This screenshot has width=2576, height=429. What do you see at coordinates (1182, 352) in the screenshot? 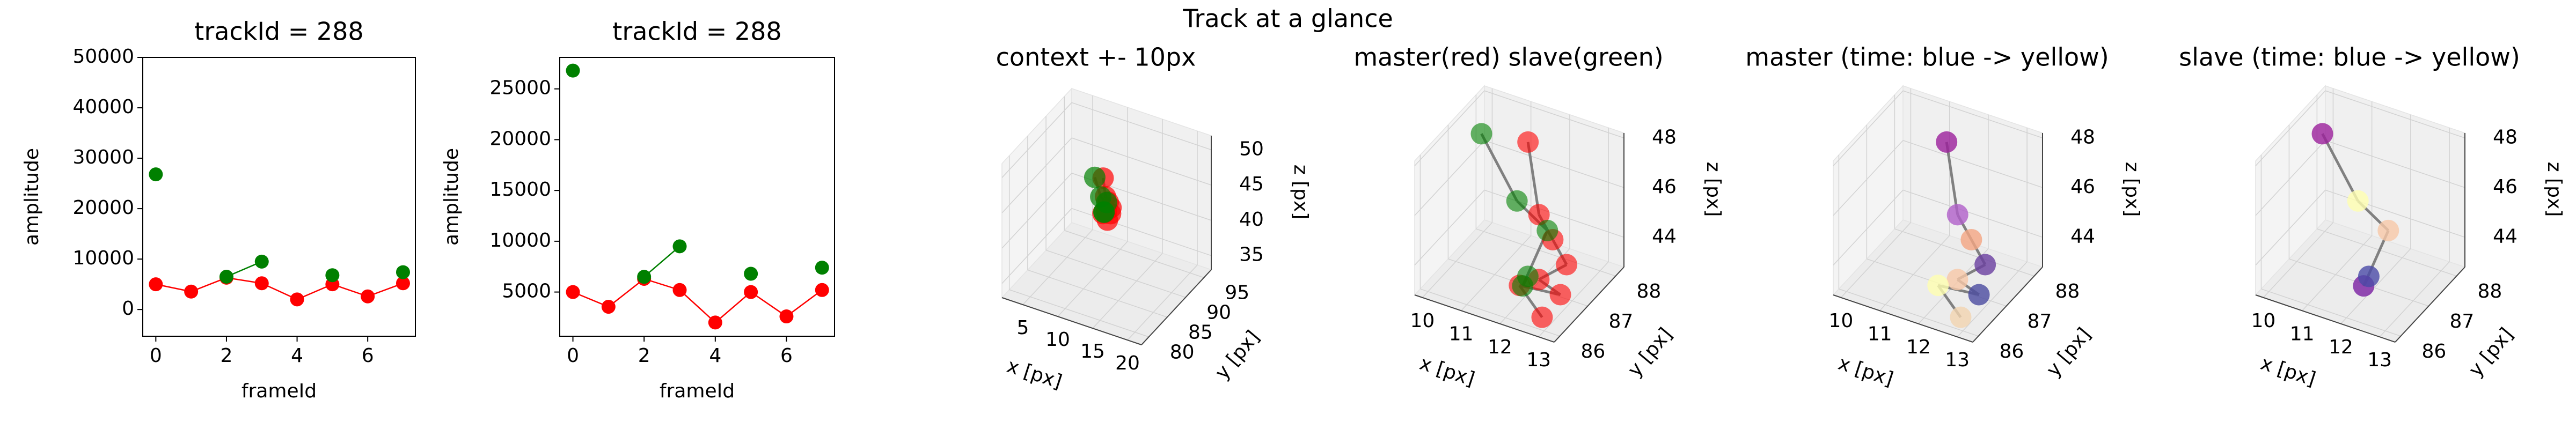
I see `y-tick-label: 80` at bounding box center [1182, 352].